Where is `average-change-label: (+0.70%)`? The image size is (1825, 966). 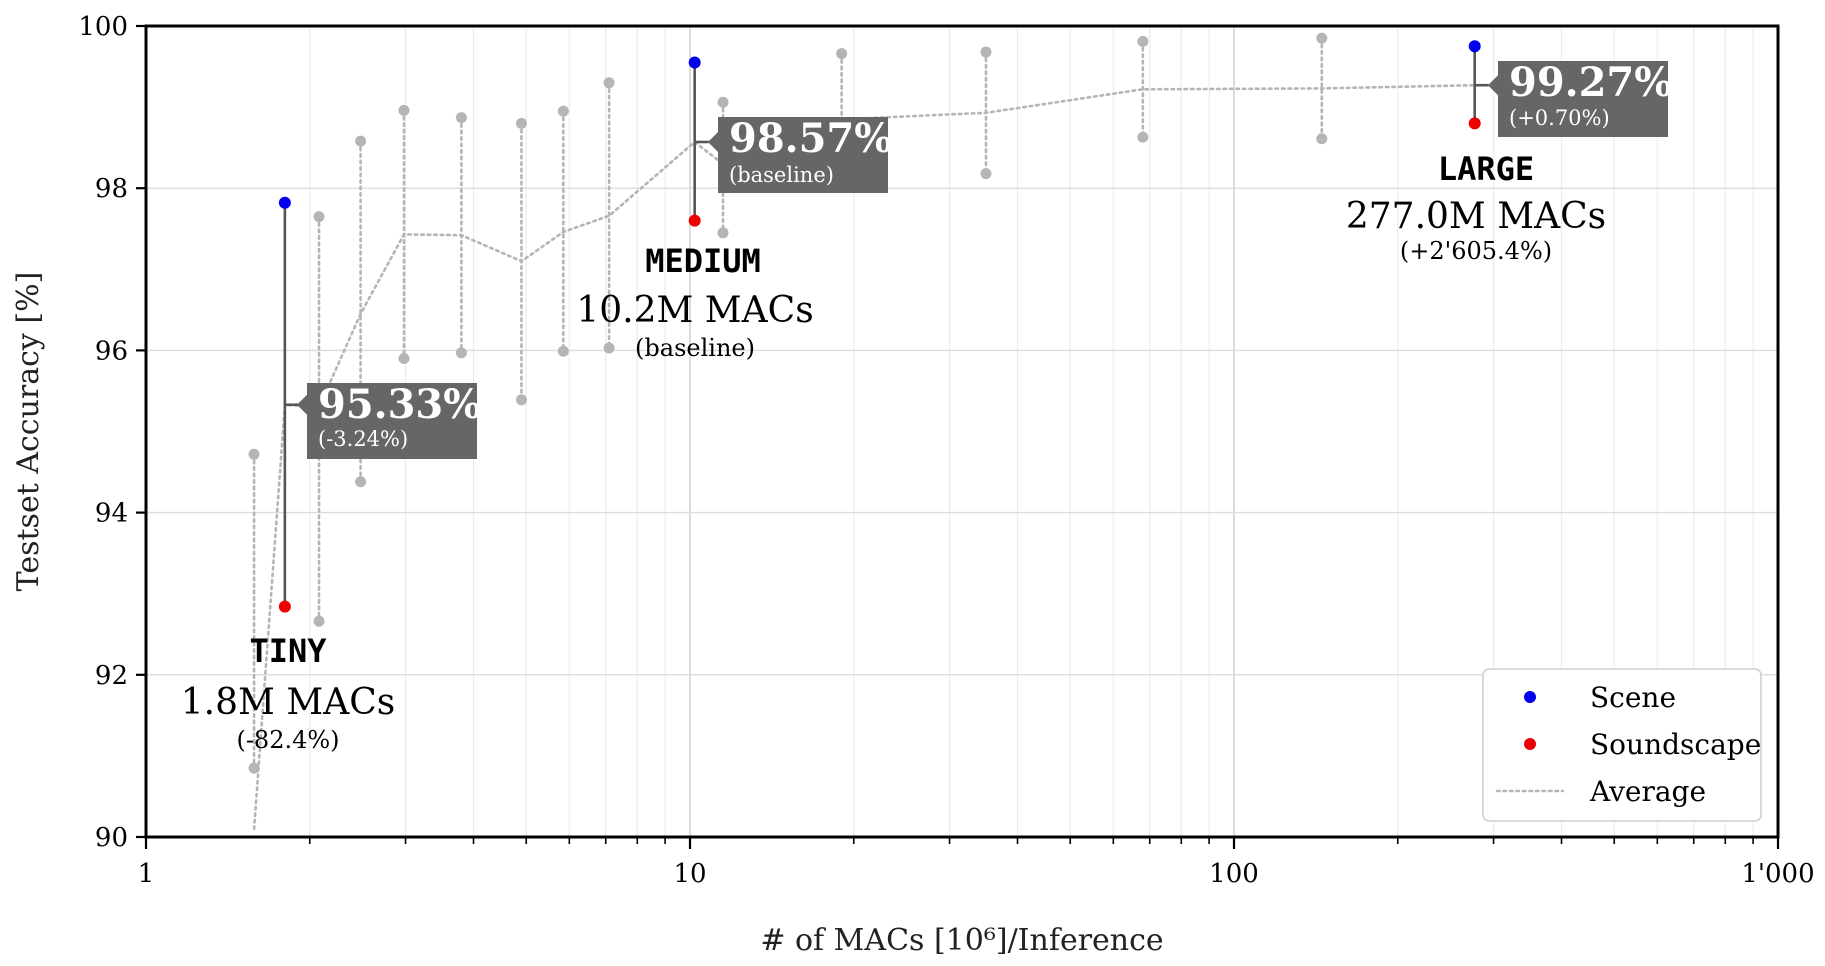
average-change-label: (+0.70%) is located at coordinates (1559, 118).